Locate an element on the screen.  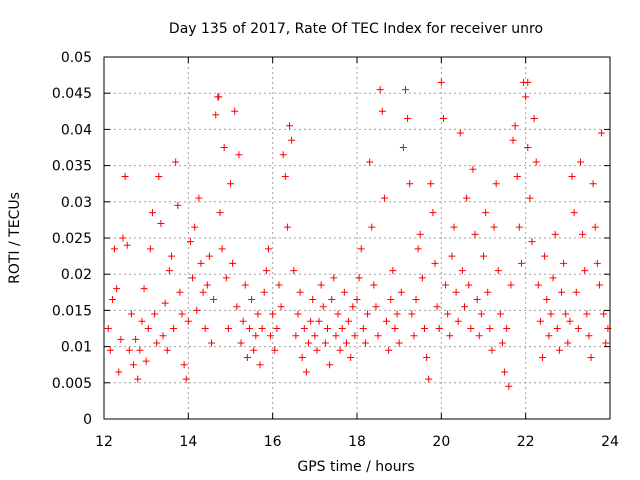
y-tick-label: 0.005 is located at coordinates (72, 384).